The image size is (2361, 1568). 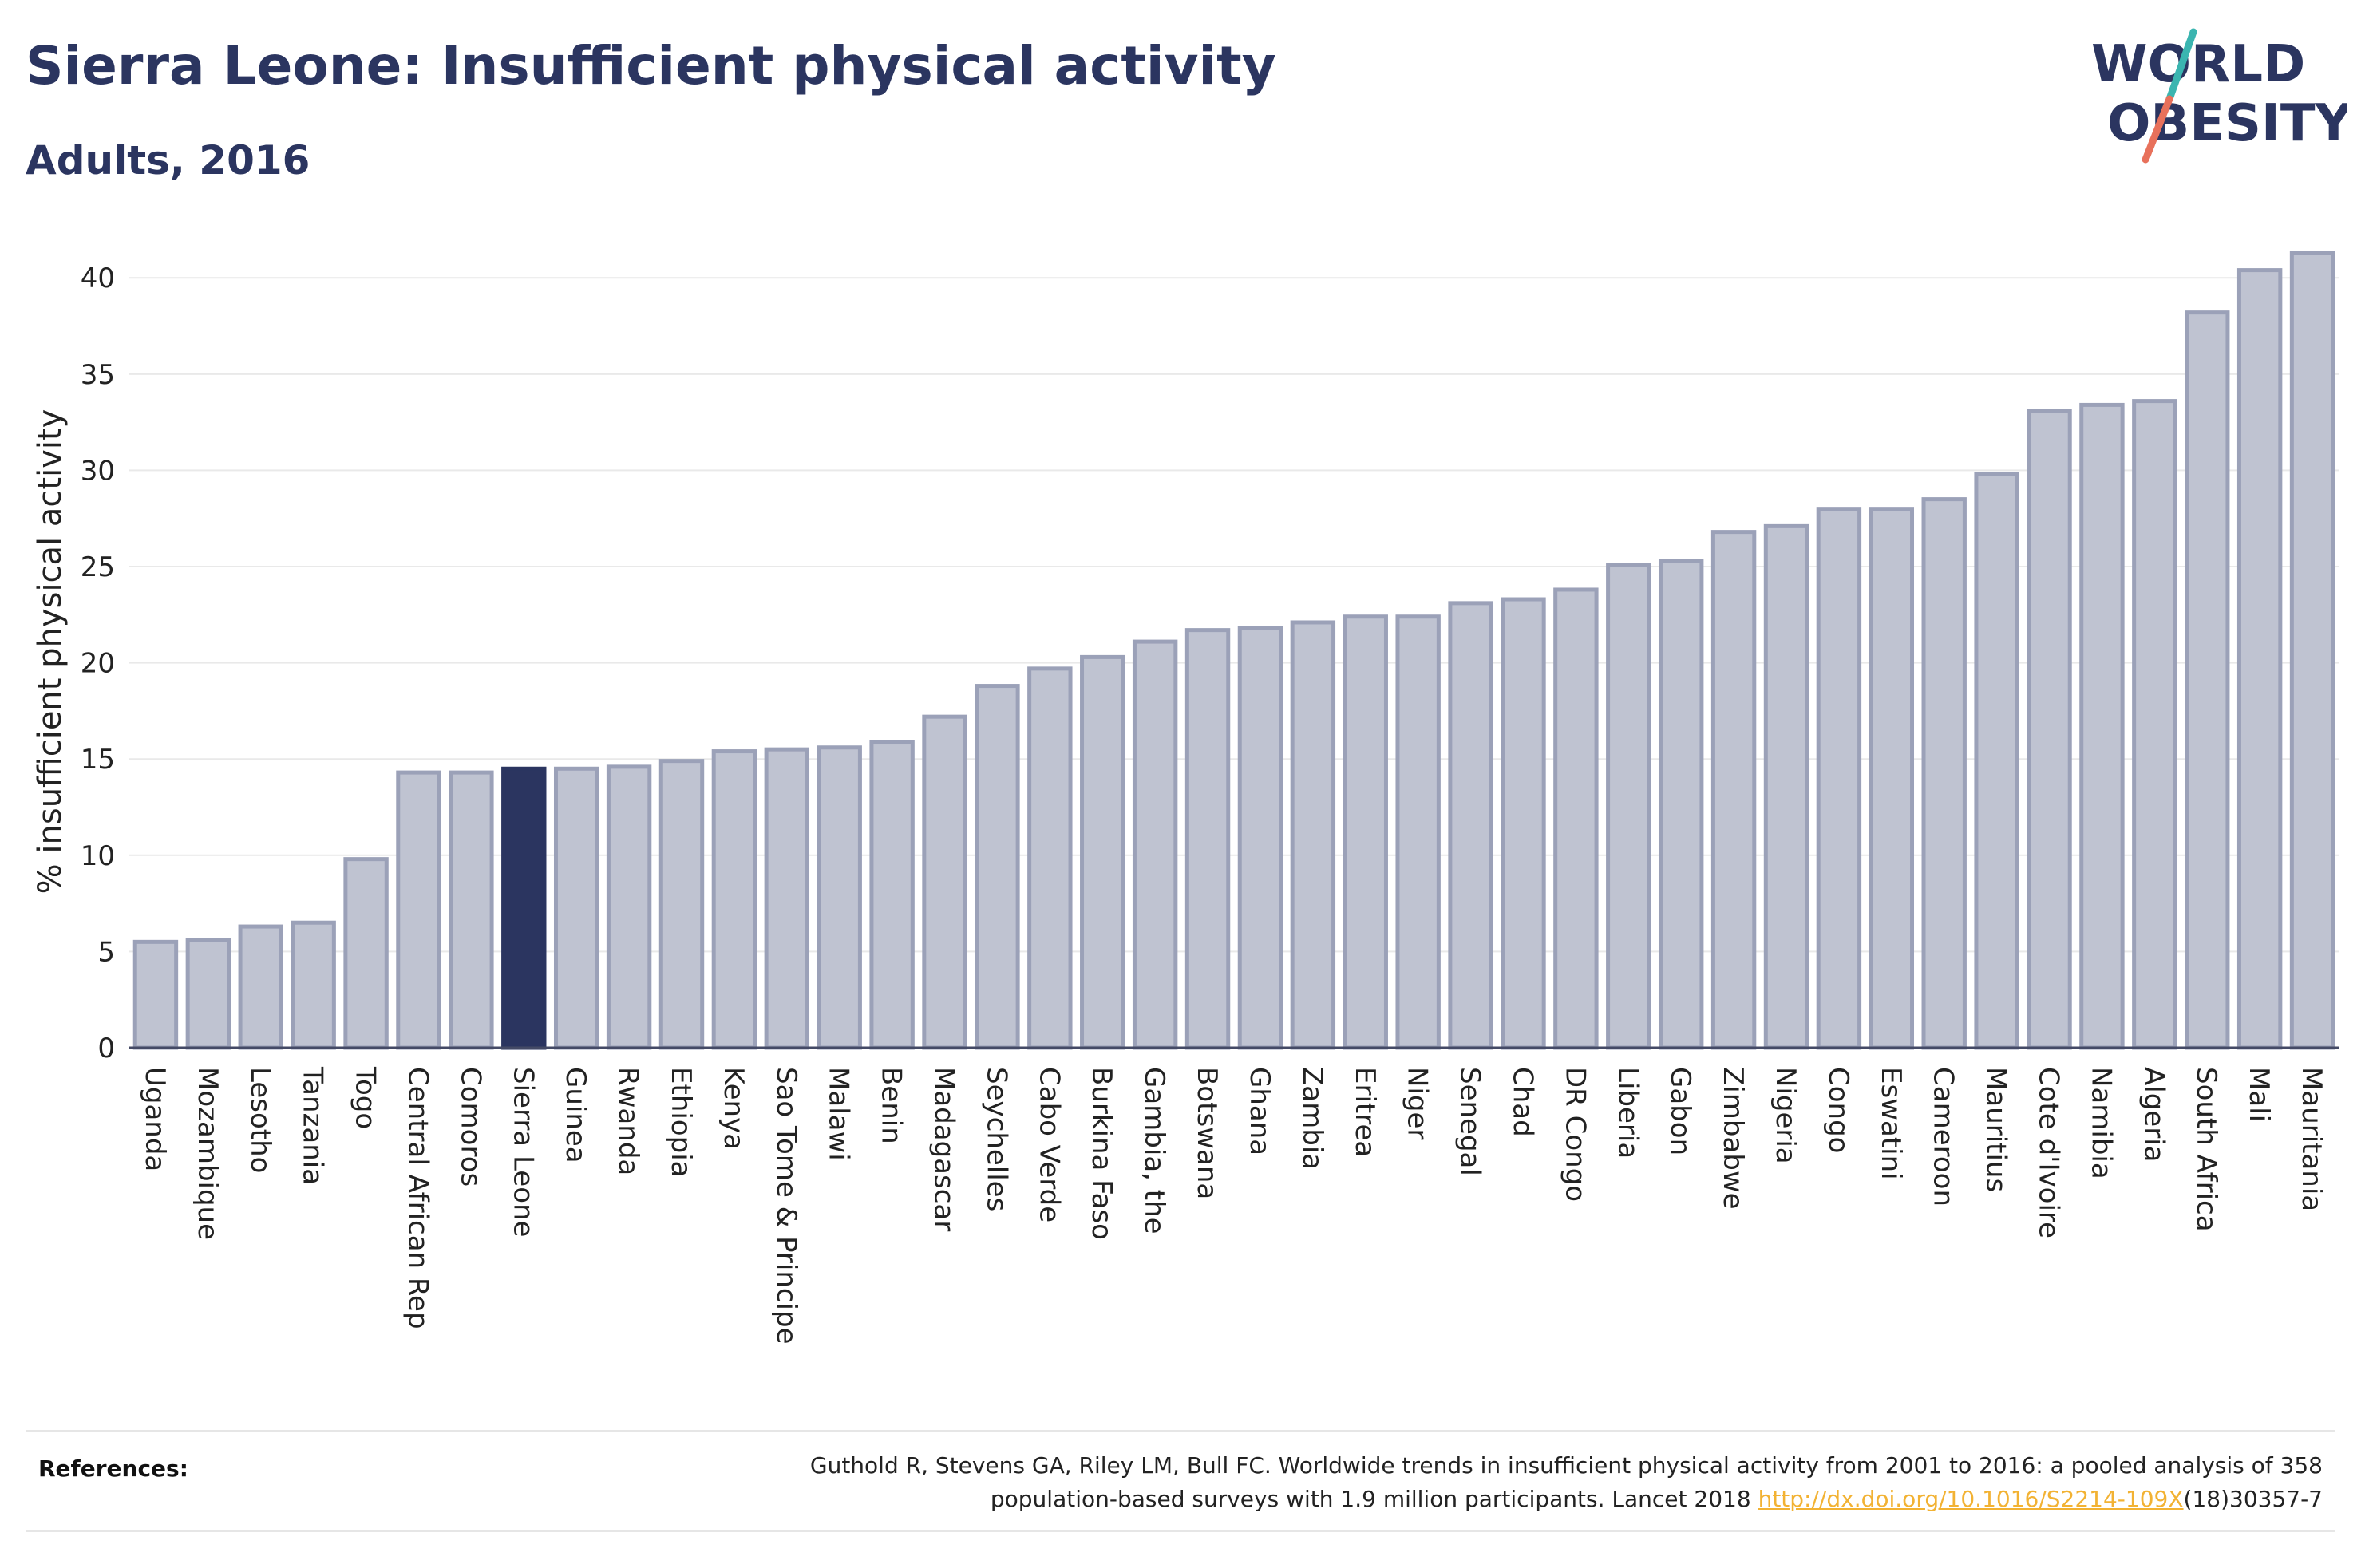 What do you see at coordinates (839, 897) in the screenshot?
I see `bar-malawi` at bounding box center [839, 897].